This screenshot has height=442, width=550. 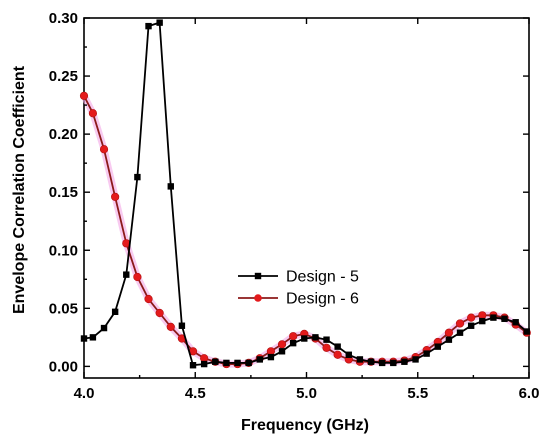 I want to click on legend-item: Design - 5, so click(x=298, y=277).